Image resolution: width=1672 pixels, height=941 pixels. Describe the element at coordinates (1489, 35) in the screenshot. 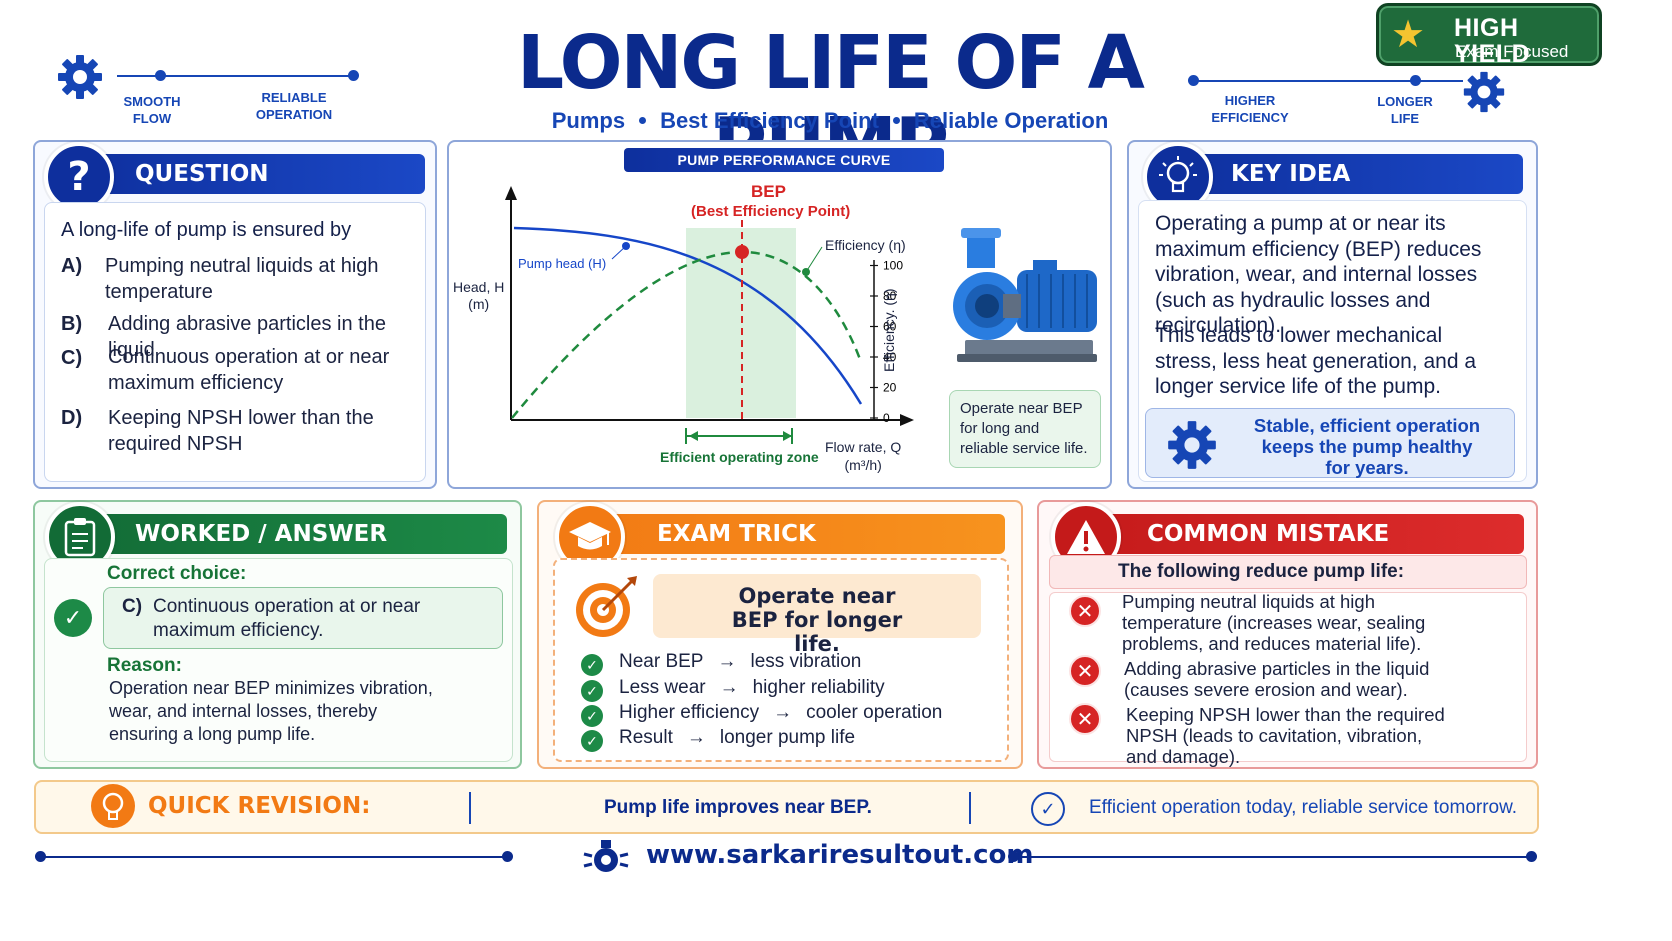

I see `high-yield-badge: ★ HIGH YIELD Exam Focused` at that location.